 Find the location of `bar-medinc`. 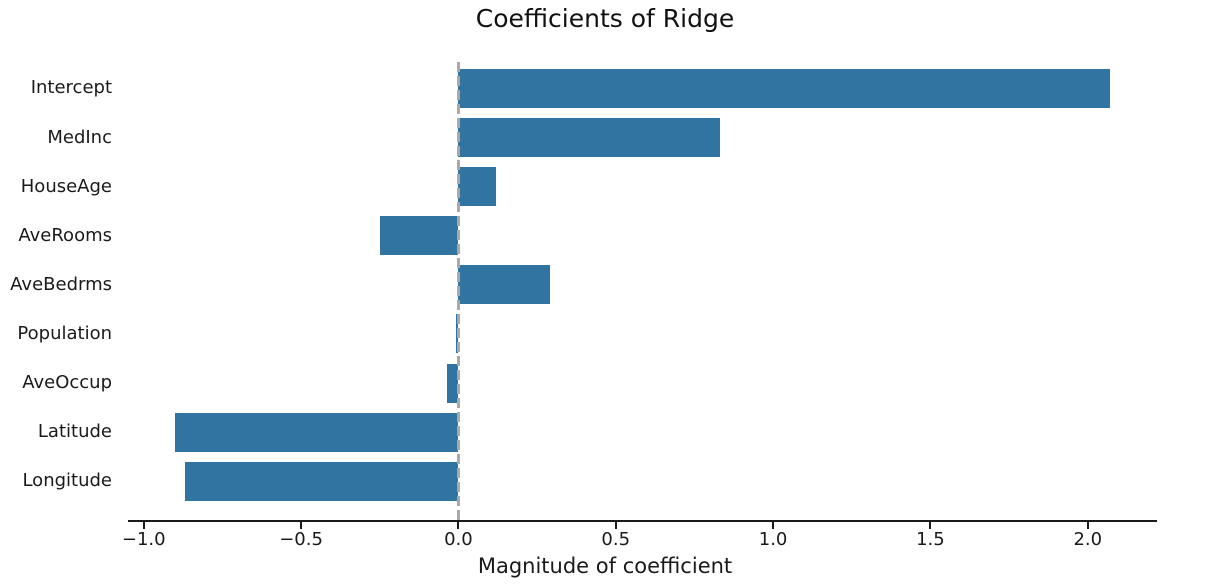

bar-medinc is located at coordinates (589, 137).